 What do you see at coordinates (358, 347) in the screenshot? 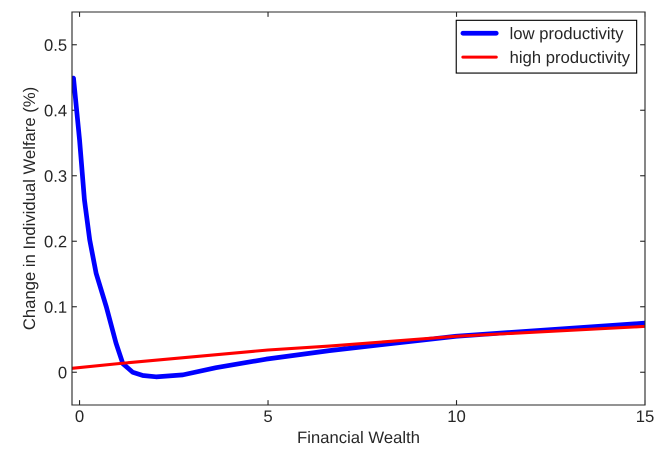
I see `line-series` at bounding box center [358, 347].